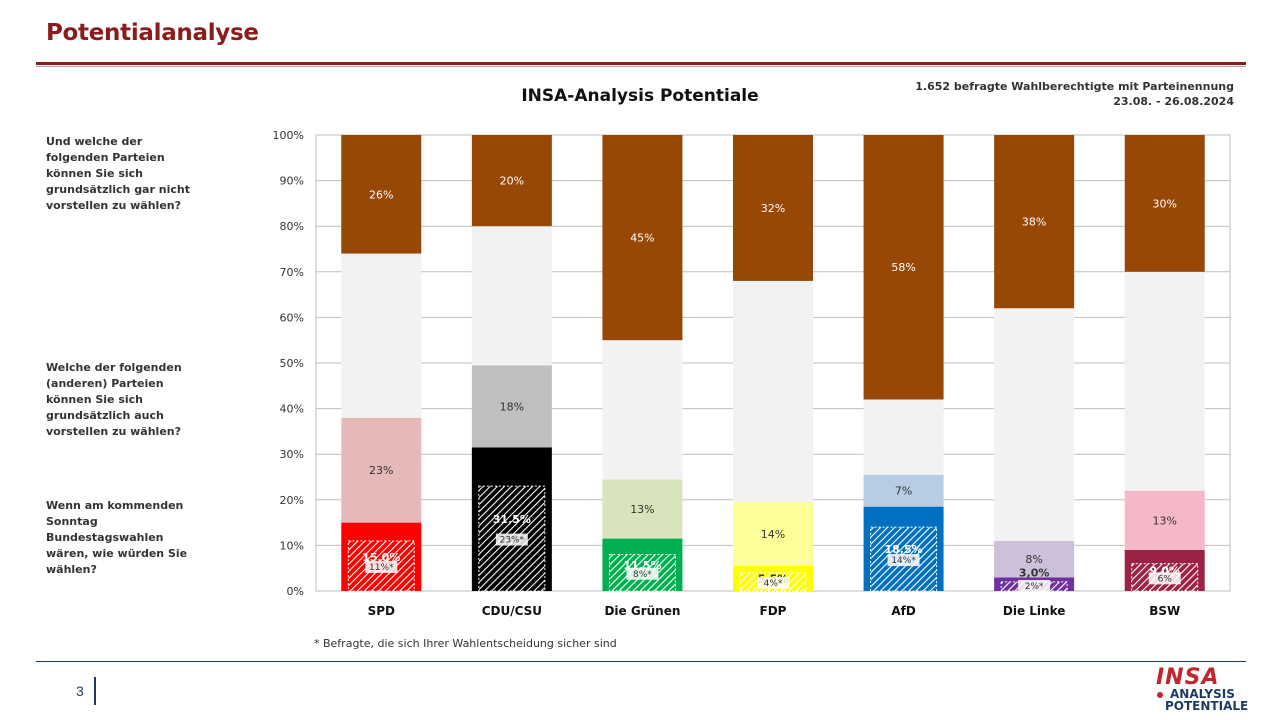  I want to click on logo-dot, so click(1160, 695).